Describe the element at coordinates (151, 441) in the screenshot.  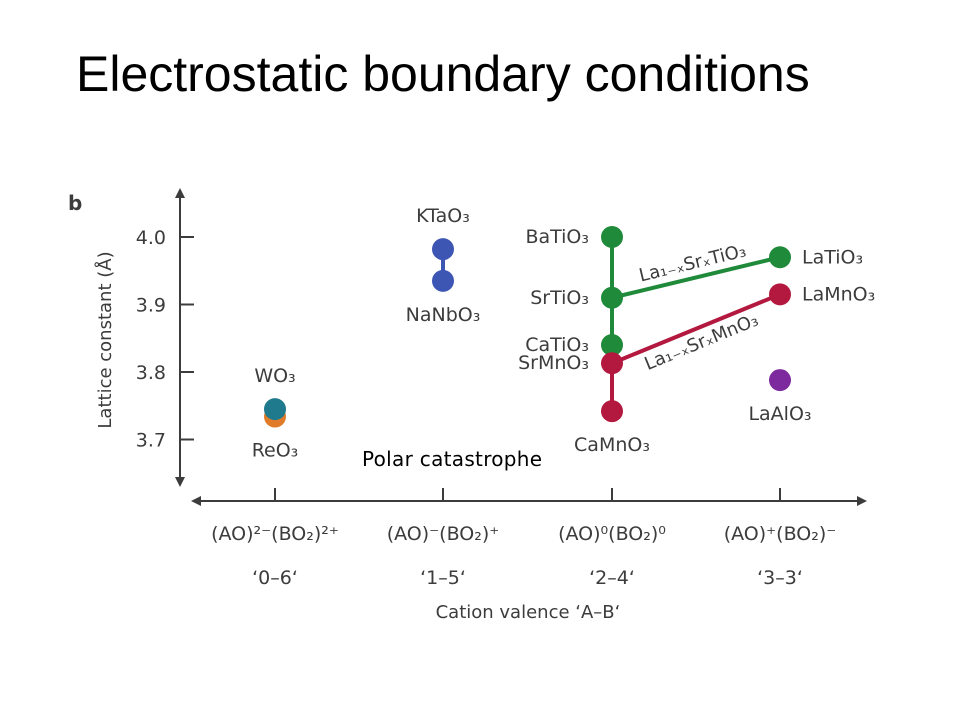
I see `y-tick-label: 3.7` at that location.